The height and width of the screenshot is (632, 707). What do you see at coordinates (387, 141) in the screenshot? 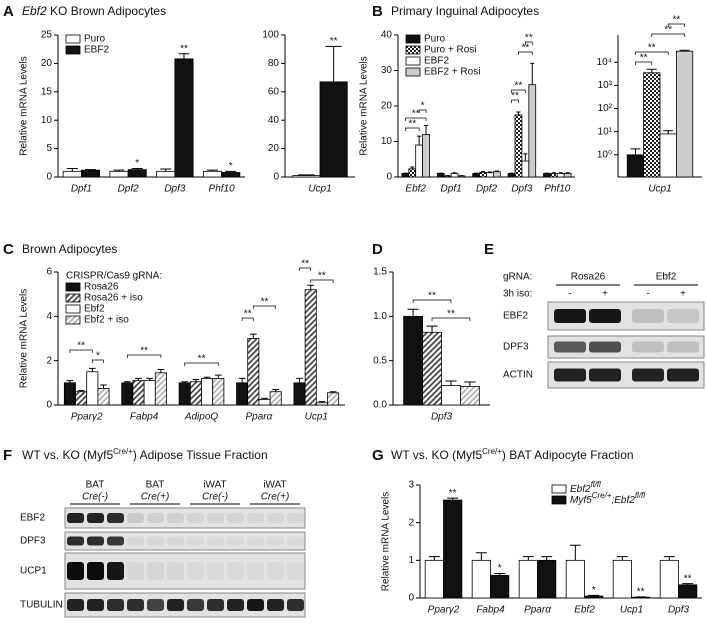
I see `y-tick-label: 10` at bounding box center [387, 141].